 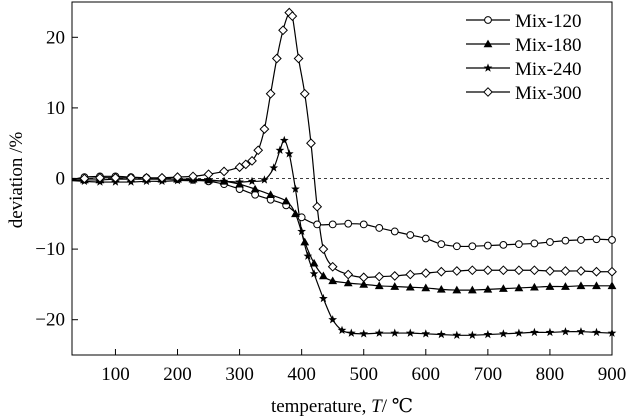 I want to click on y-tick-label: 0, so click(x=61, y=179).